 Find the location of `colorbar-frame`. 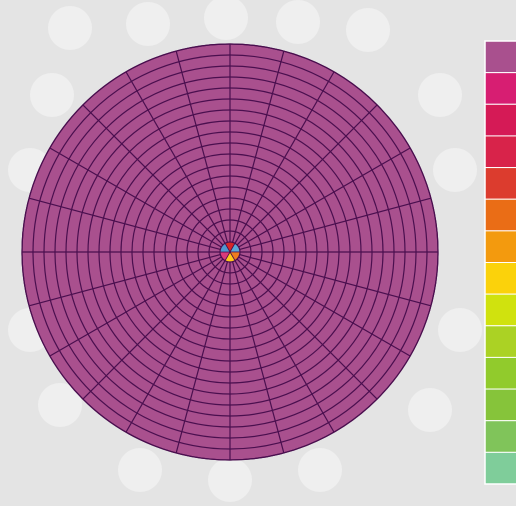

colorbar-frame is located at coordinates (500, 262).